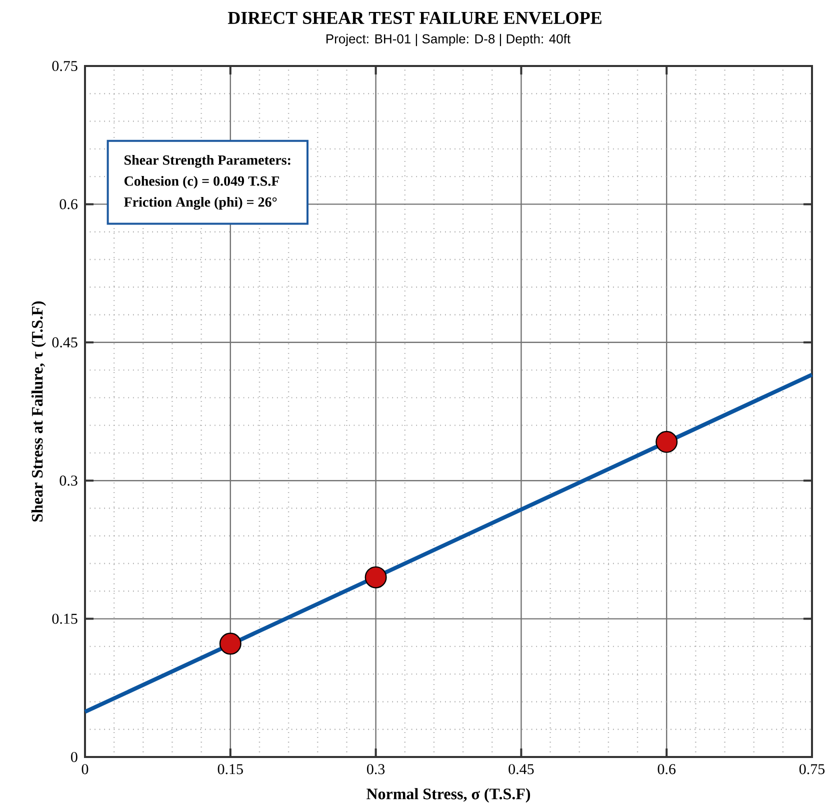 The image size is (830, 809). Describe the element at coordinates (69, 204) in the screenshot. I see `y-tick-label: 0.6` at that location.